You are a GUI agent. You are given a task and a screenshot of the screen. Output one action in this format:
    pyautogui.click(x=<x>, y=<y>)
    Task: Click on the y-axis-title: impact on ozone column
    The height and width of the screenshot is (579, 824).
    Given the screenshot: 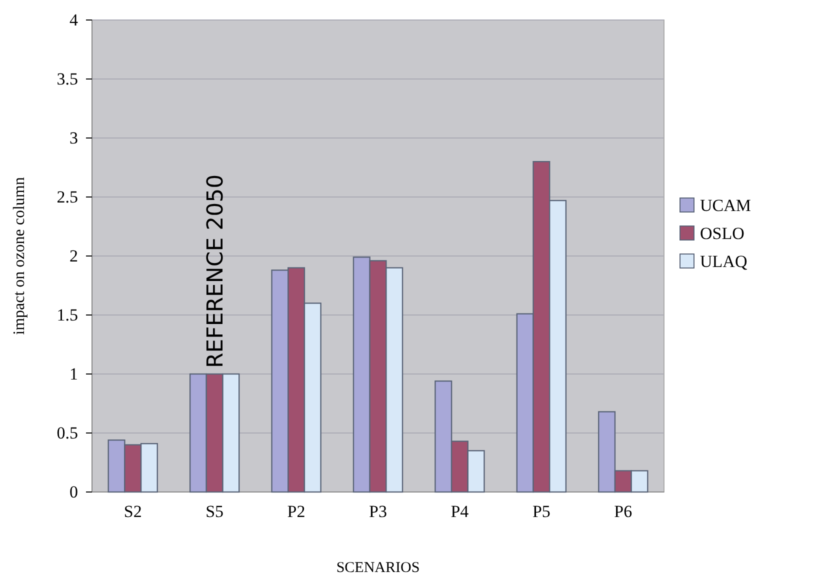 What is the action you would take?
    pyautogui.click(x=19, y=256)
    